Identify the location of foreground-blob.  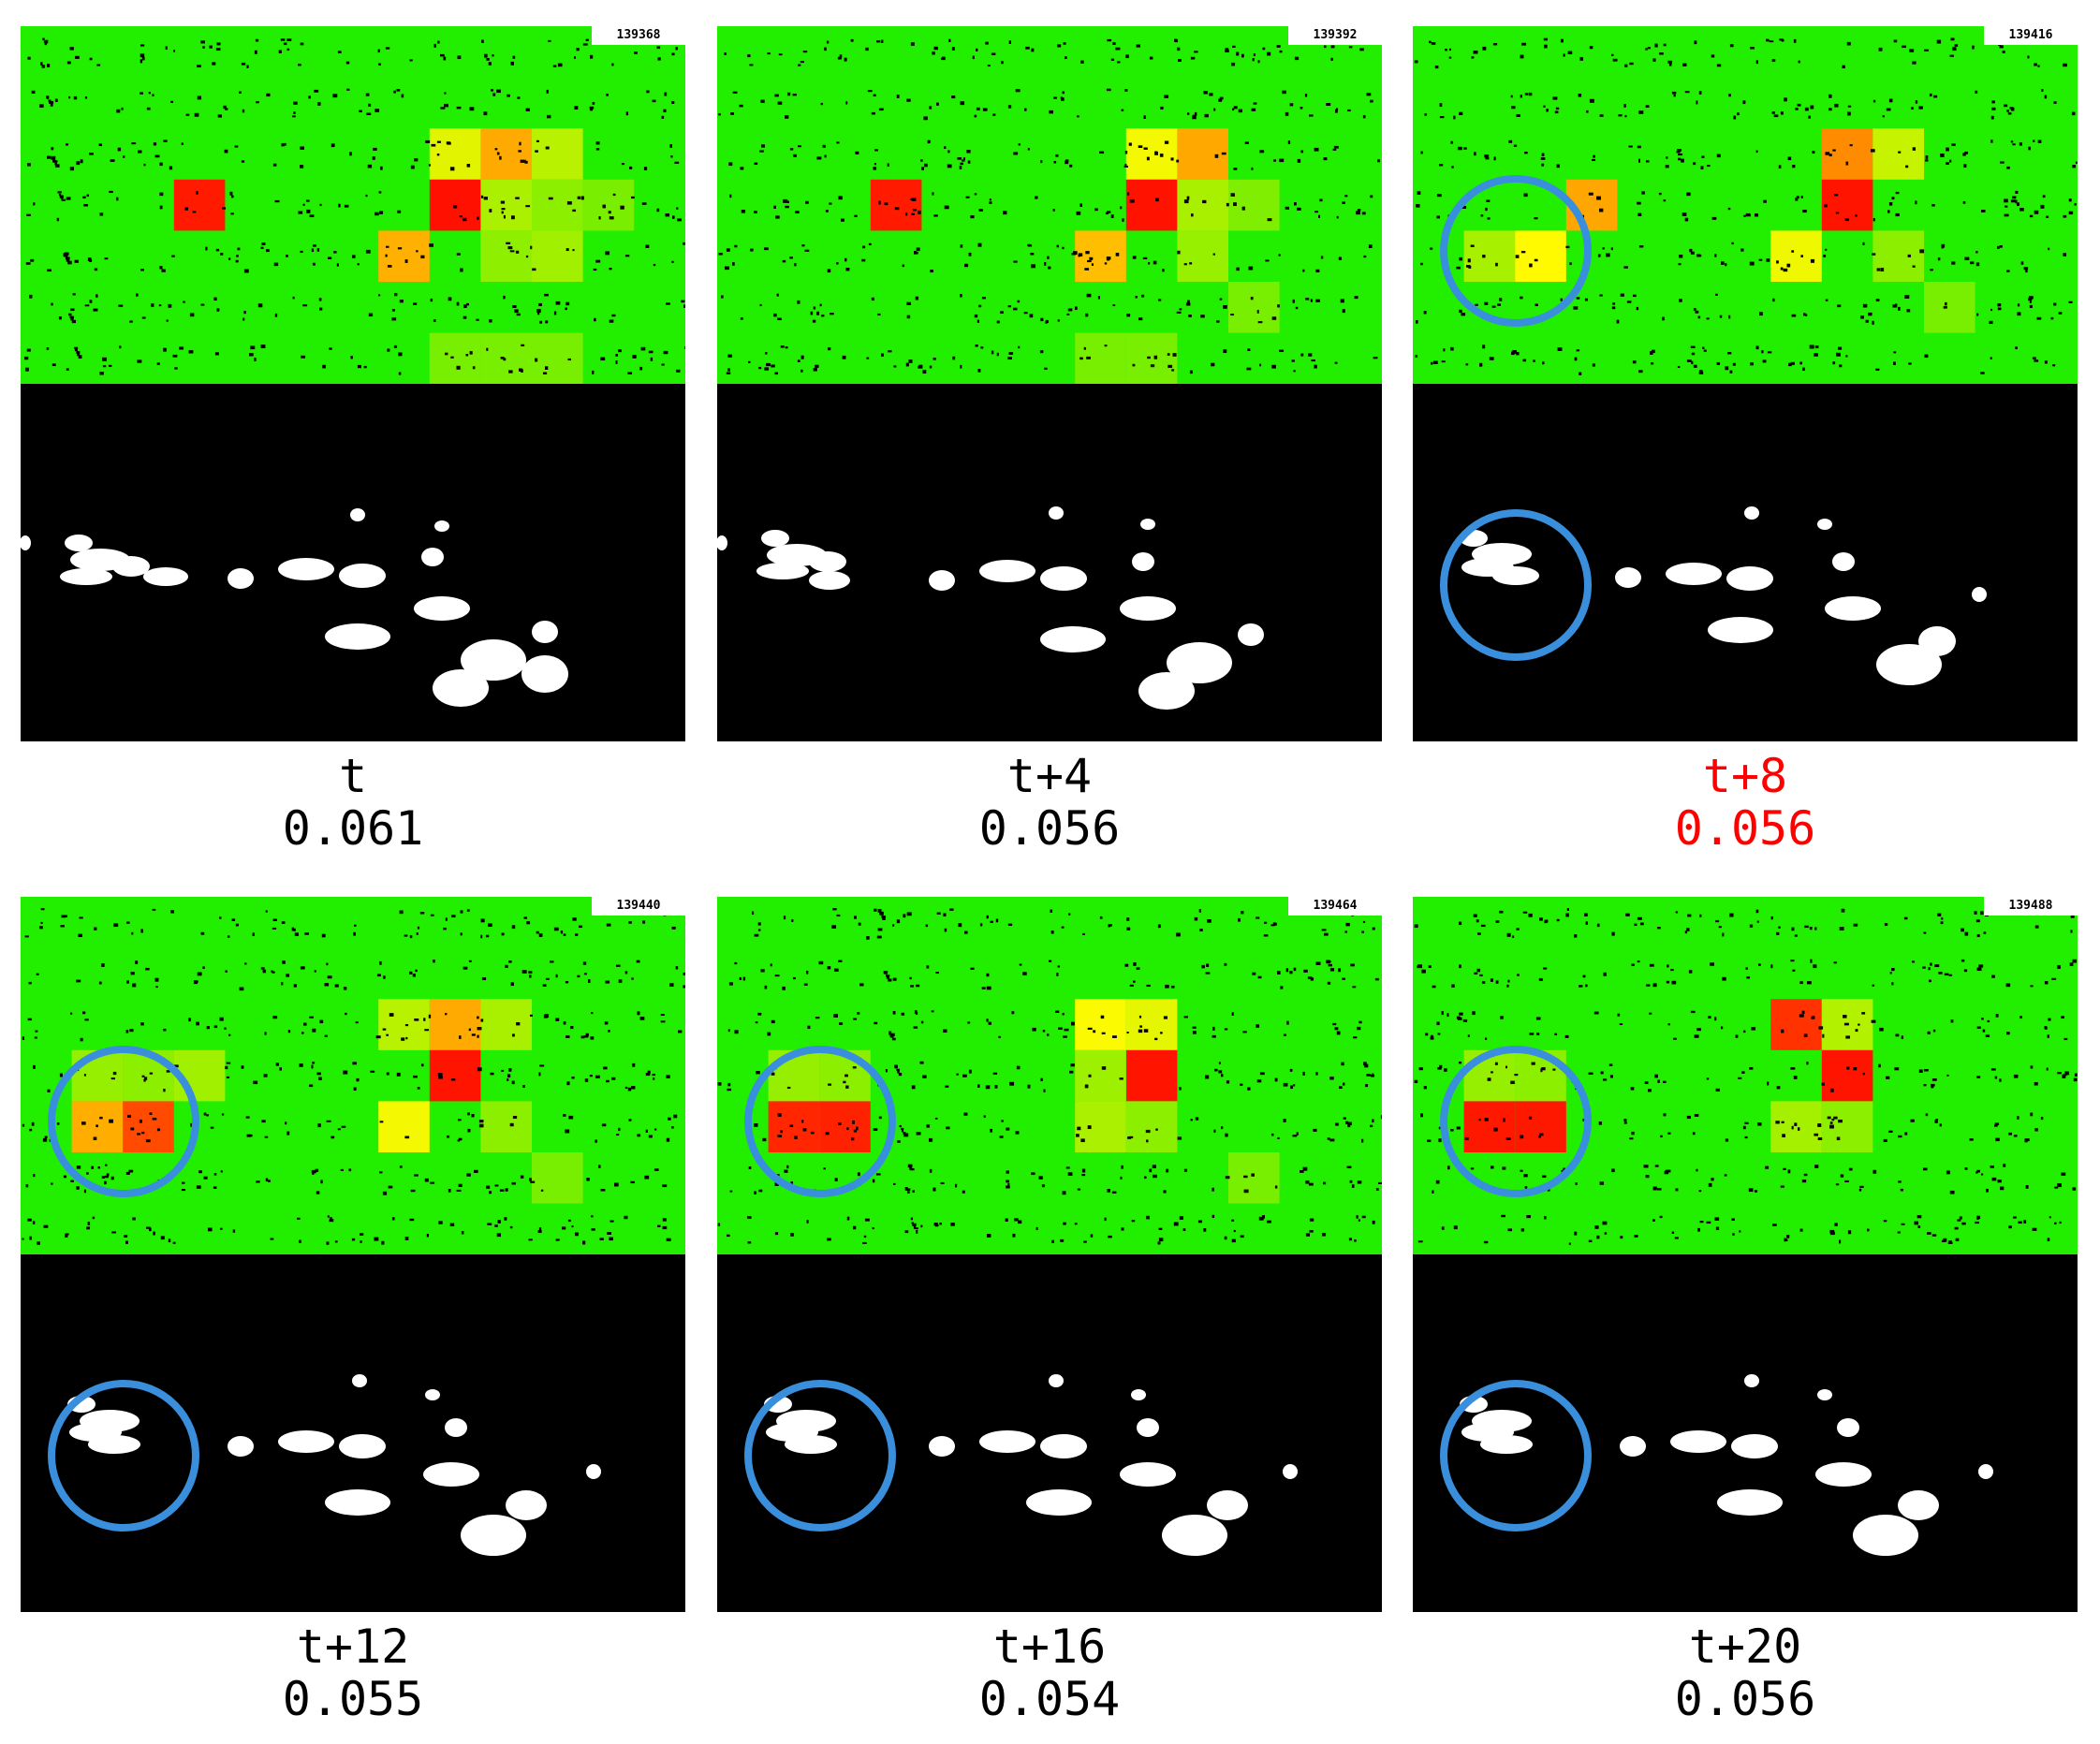
(1290, 1471).